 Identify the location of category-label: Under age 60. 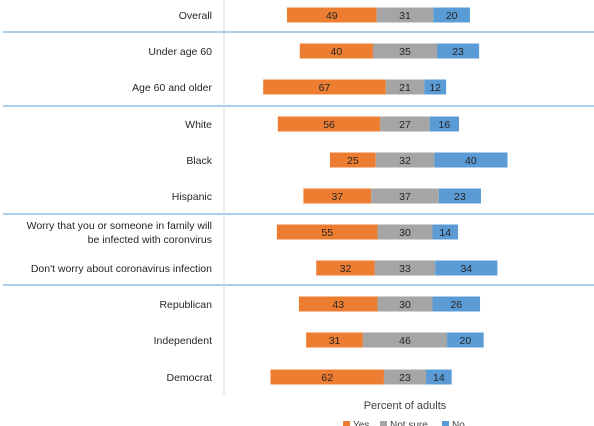
(180, 52).